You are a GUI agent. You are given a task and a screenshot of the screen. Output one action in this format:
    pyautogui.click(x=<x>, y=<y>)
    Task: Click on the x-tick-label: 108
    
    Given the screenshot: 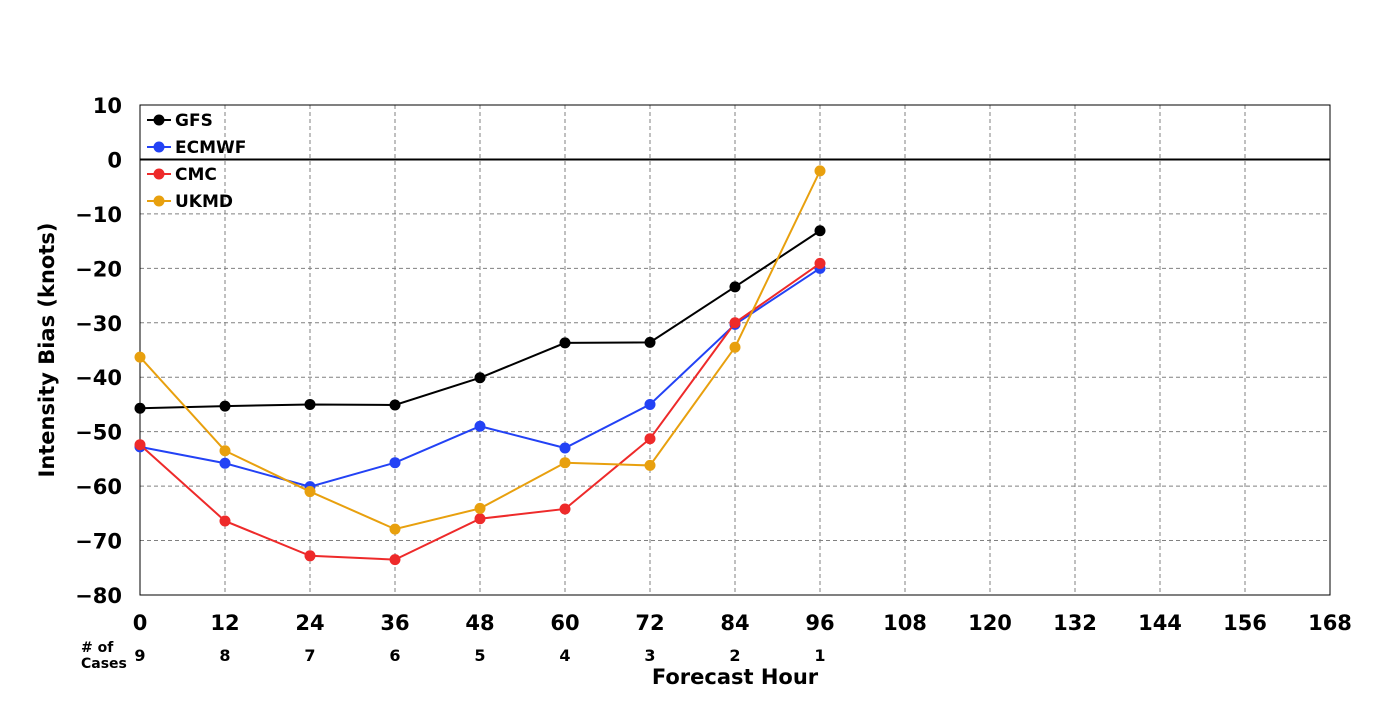 What is the action you would take?
    pyautogui.click(x=905, y=623)
    